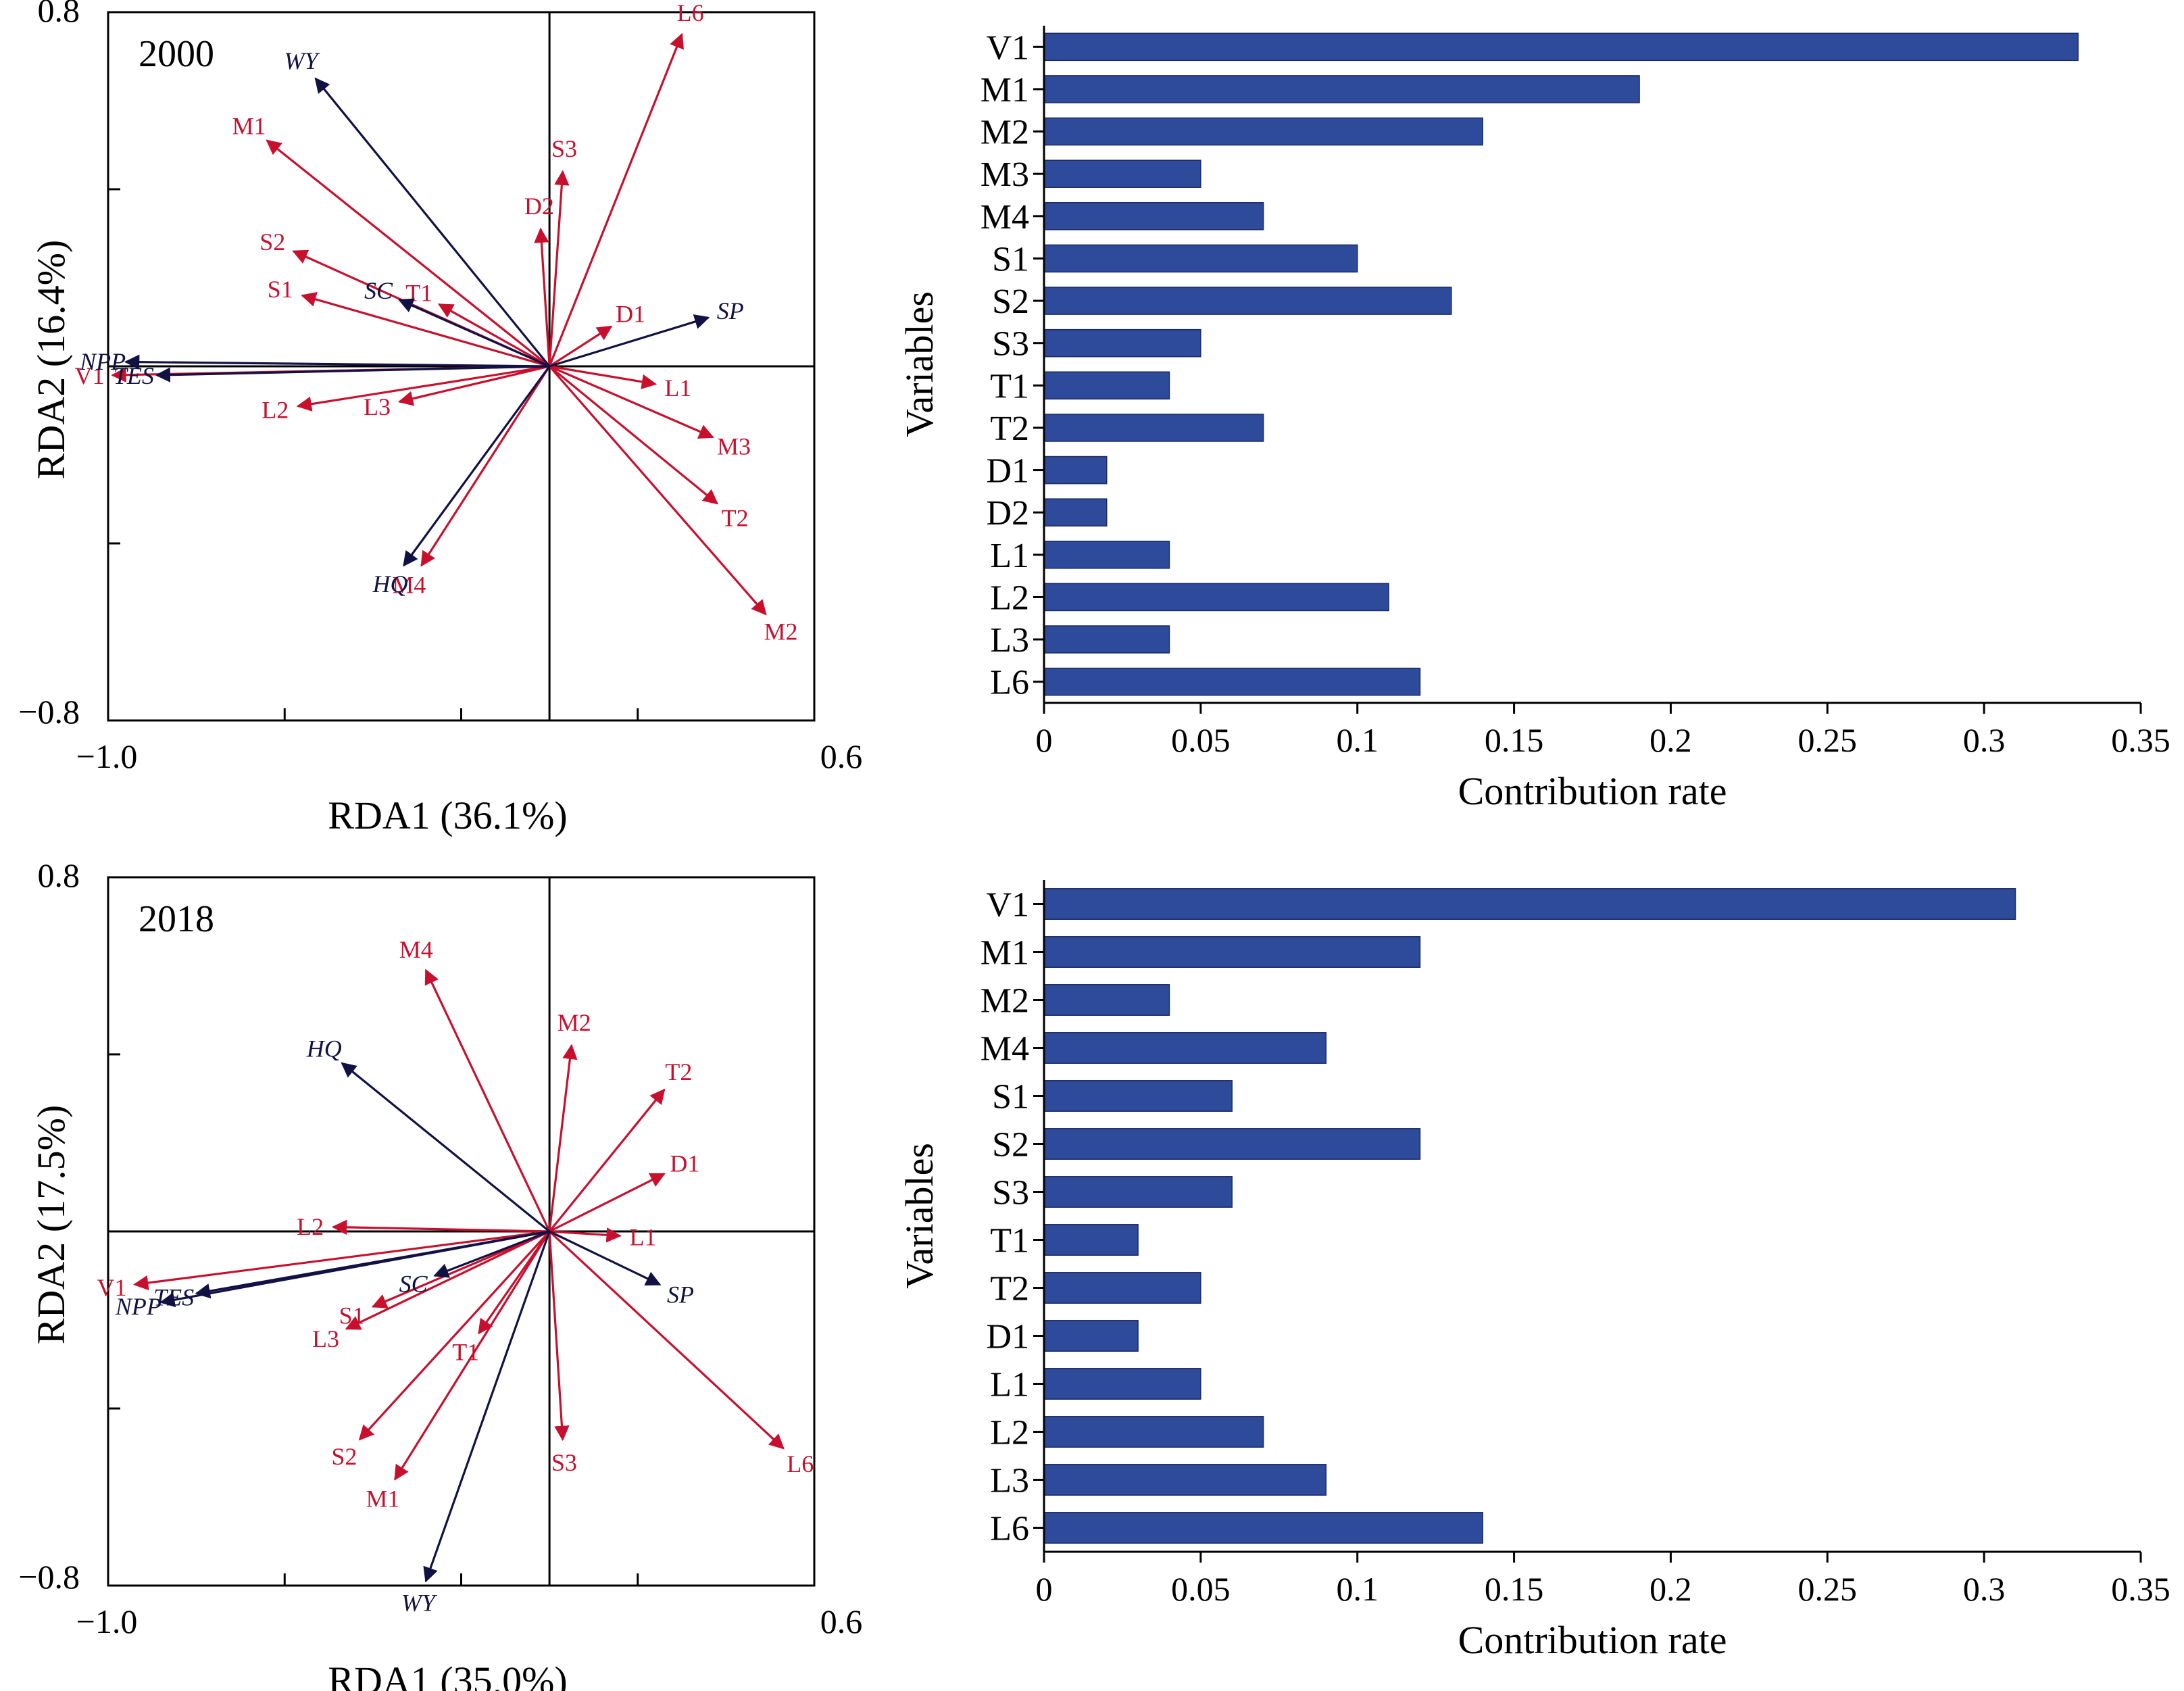 This screenshot has height=1691, width=2184. I want to click on x-tick-label: 0.15, so click(1515, 1589).